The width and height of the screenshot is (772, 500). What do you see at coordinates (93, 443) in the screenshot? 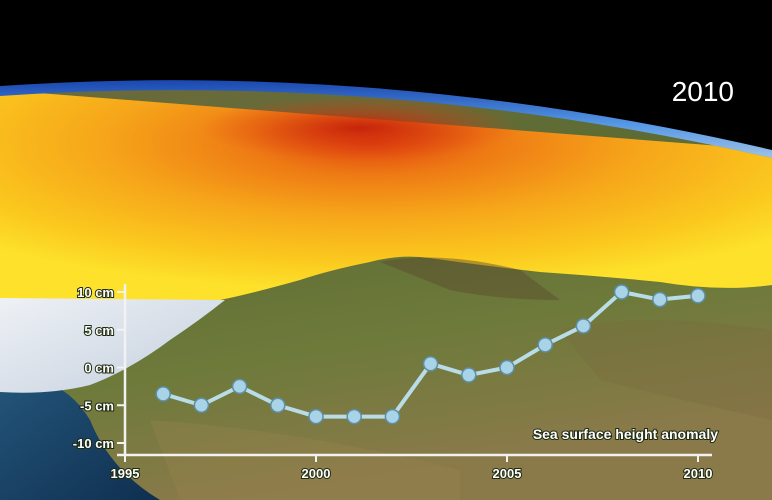
I see `y-tick-label: -10 cm` at bounding box center [93, 443].